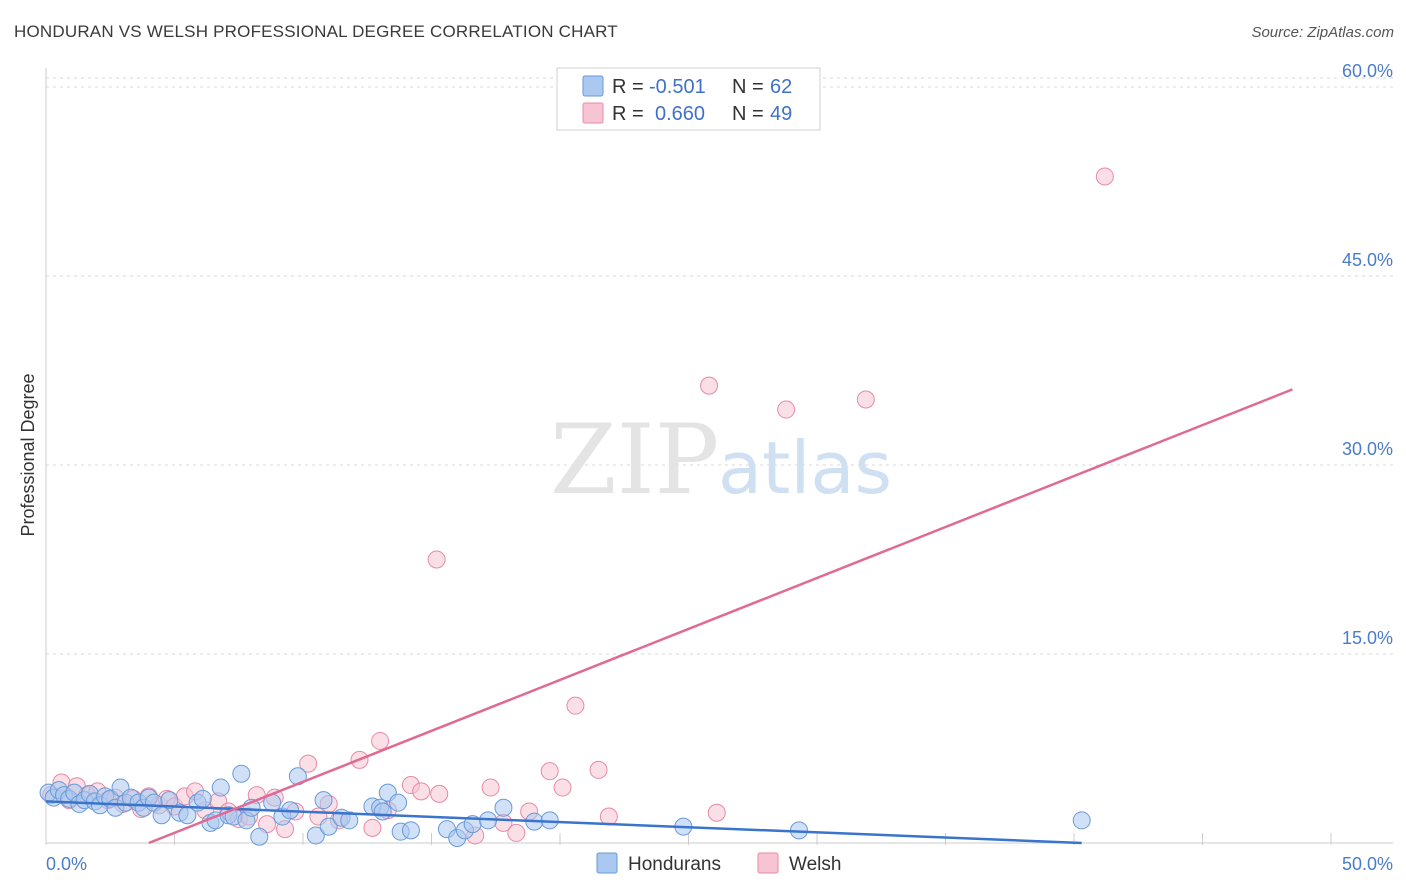 This screenshot has height=892, width=1406. I want to click on legend-row1-r-value: -0.501, so click(677, 87).